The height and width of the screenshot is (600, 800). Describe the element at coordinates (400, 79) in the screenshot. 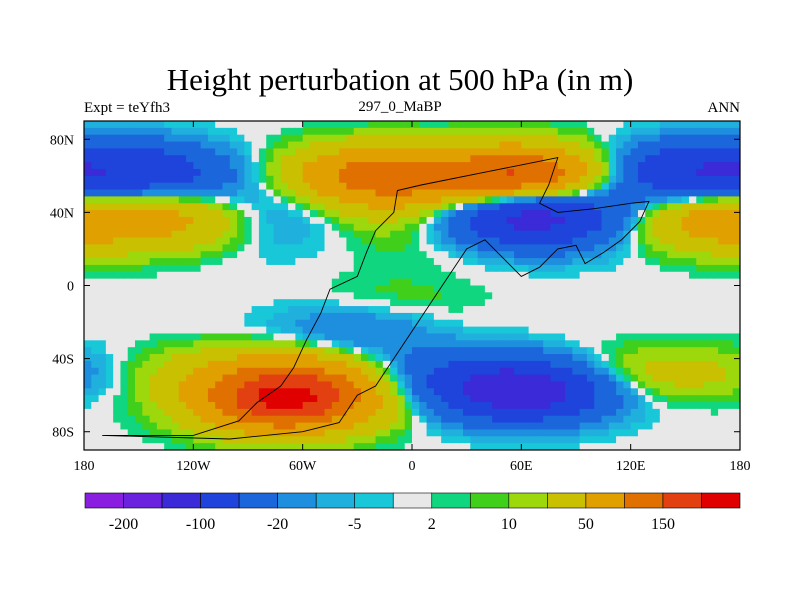

I see `chart-title: Height perturbation at 500 hPa (in m)` at that location.